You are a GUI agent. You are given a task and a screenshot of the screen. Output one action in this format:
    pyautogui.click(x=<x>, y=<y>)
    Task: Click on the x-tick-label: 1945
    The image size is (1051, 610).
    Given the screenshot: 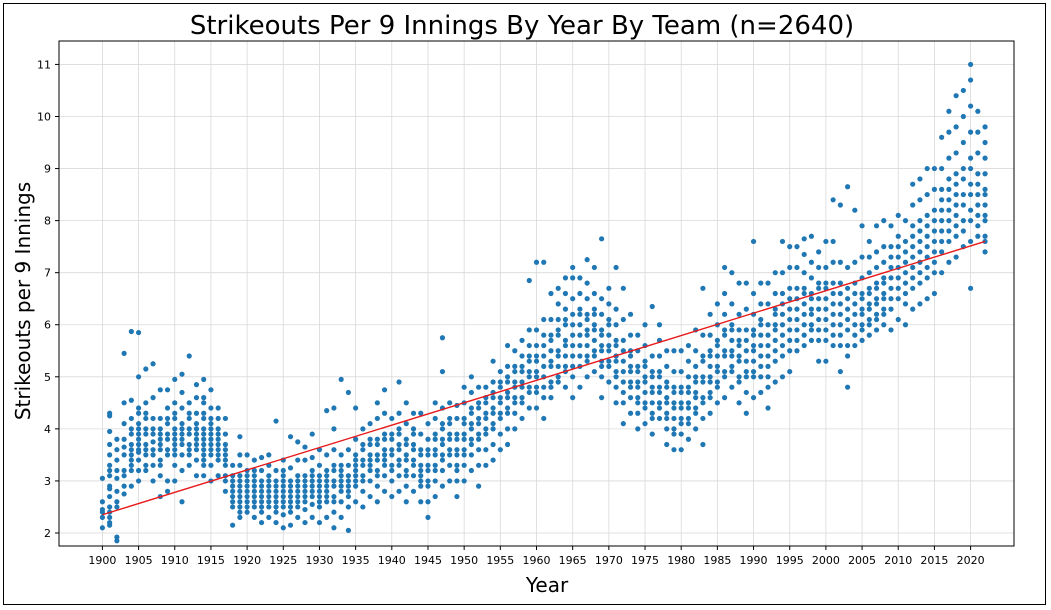 What is the action you would take?
    pyautogui.click(x=428, y=560)
    